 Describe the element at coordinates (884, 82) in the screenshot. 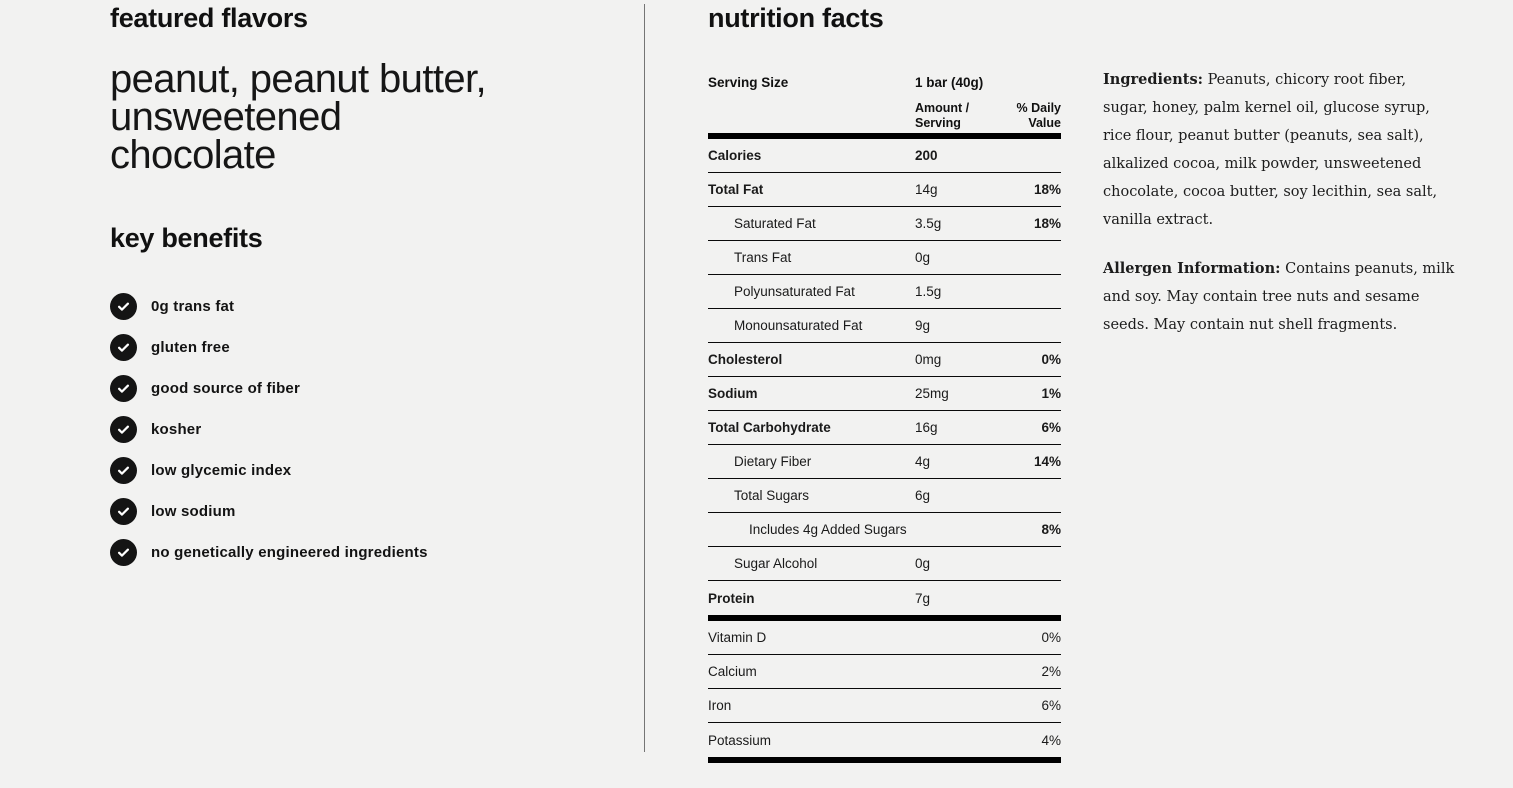

I see `serving-size-row: Serving Size 1 bar (40g)` at that location.